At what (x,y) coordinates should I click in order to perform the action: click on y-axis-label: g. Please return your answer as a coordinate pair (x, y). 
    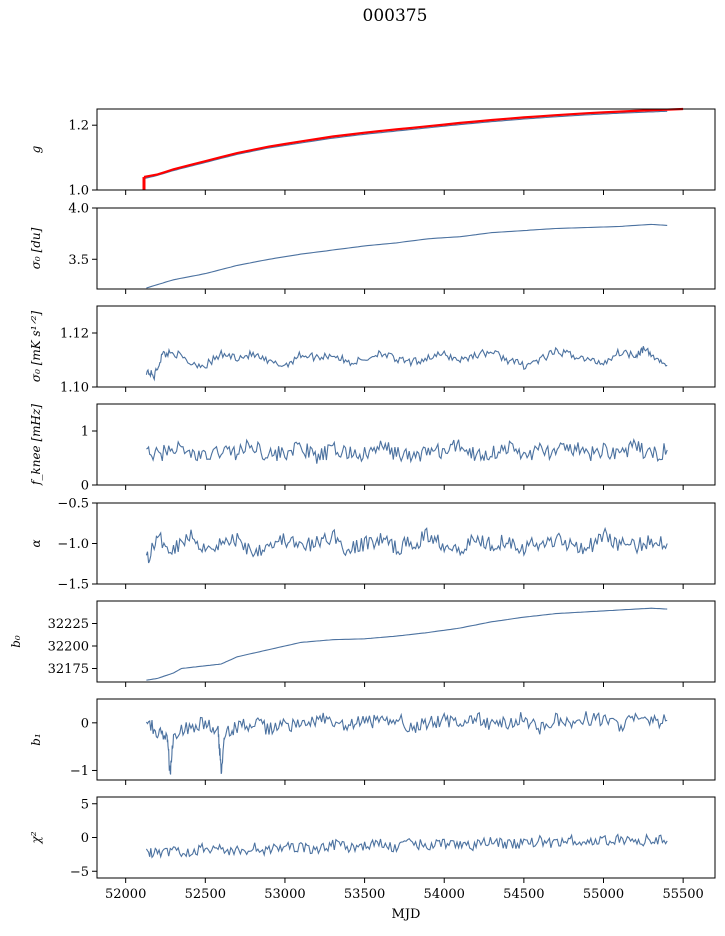
    Looking at the image, I should click on (36, 149).